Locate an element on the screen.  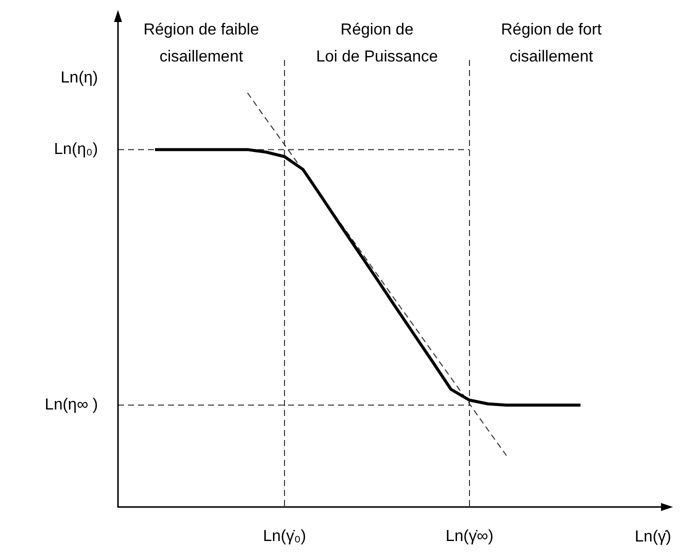
x-tick-label: Ln(γ̇₀) is located at coordinates (284, 537).